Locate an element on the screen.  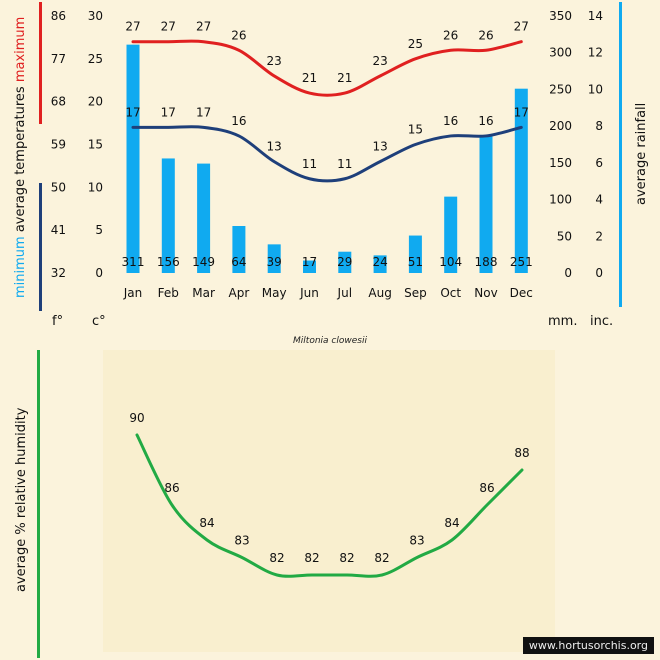
mm-tick-label: 50 is located at coordinates (564, 236).